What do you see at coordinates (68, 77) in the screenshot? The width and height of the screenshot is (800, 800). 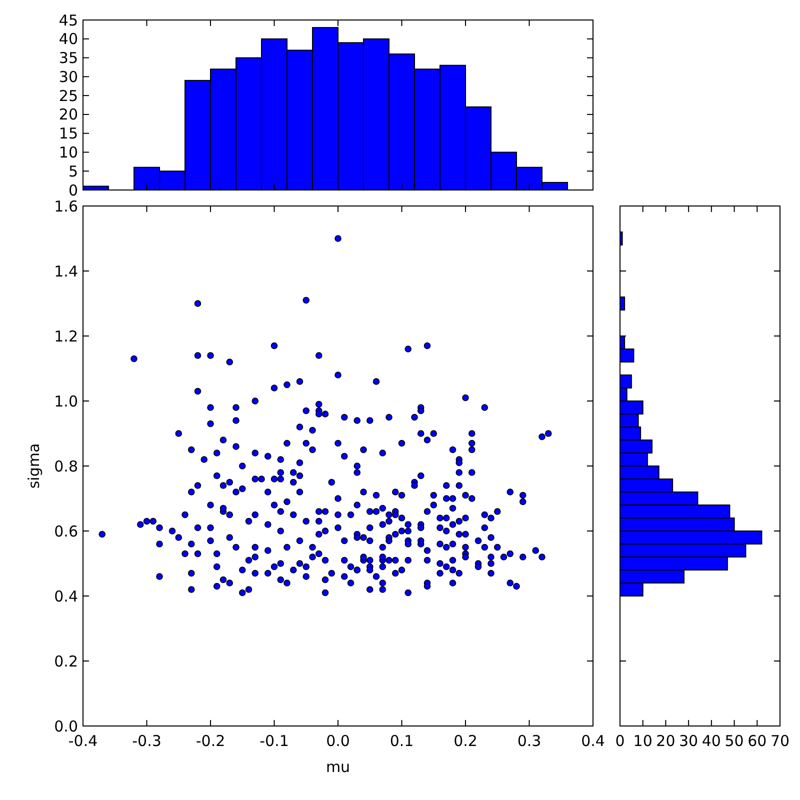 I see `y-tick-label: 30` at bounding box center [68, 77].